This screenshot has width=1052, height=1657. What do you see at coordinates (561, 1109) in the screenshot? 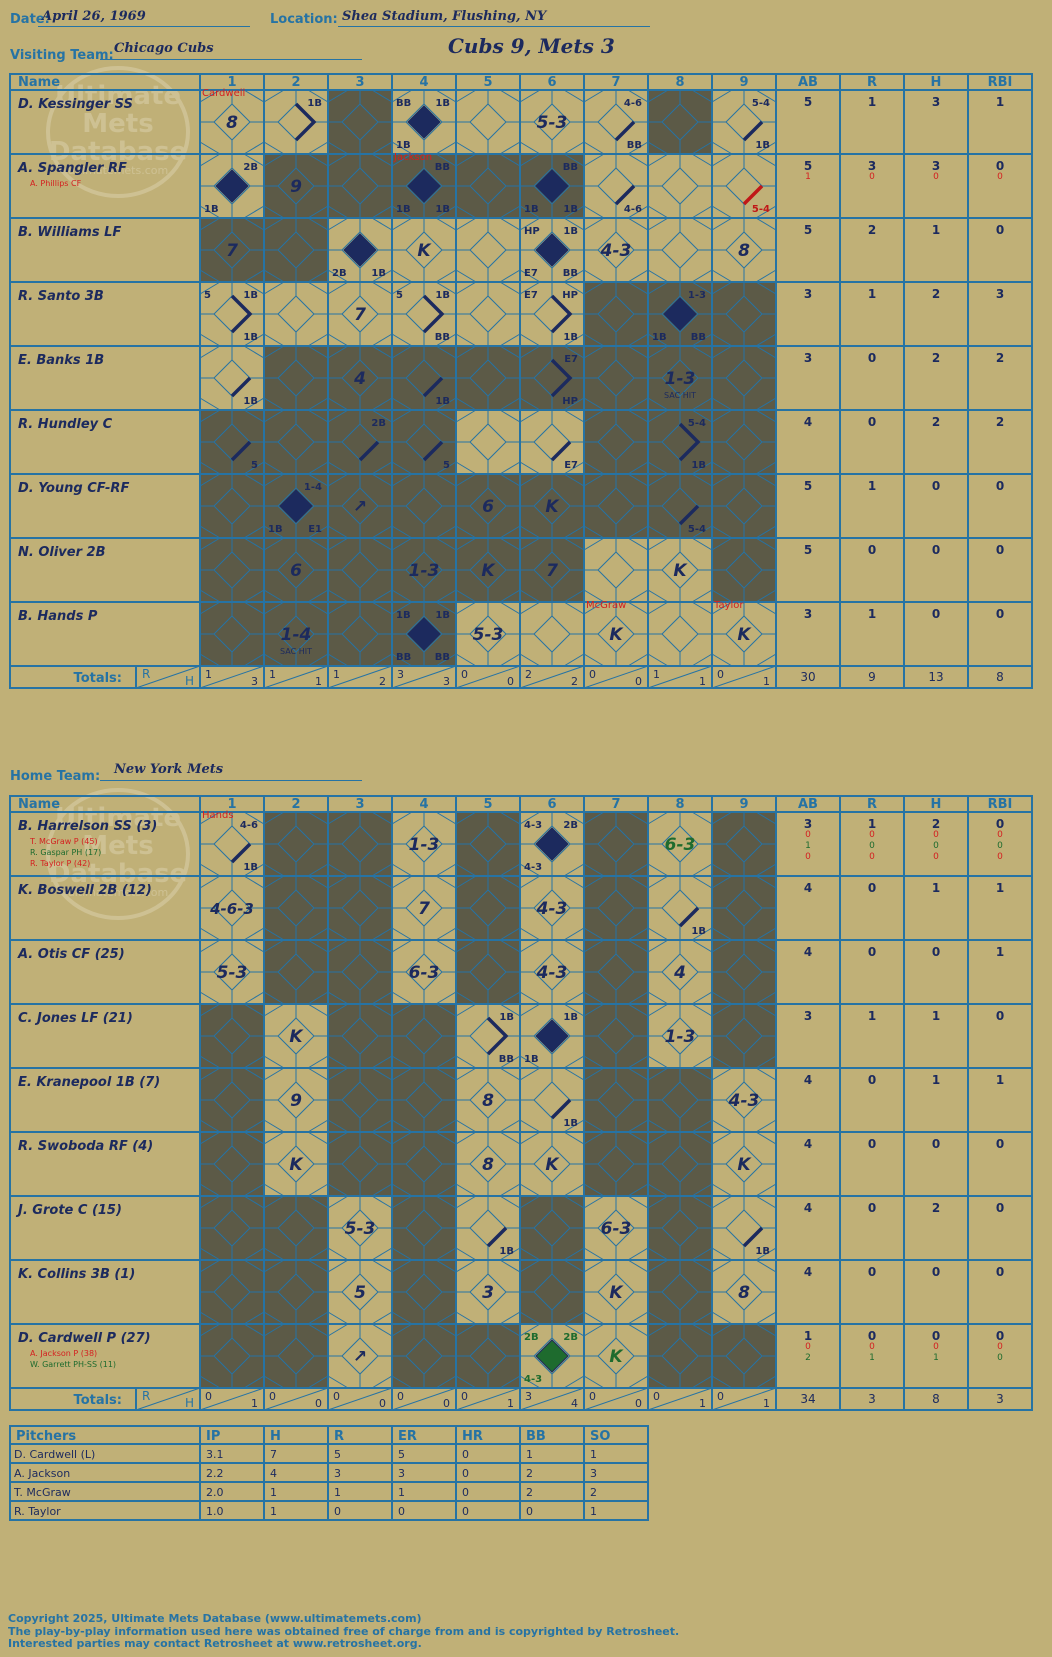
I see `basepath` at bounding box center [561, 1109].